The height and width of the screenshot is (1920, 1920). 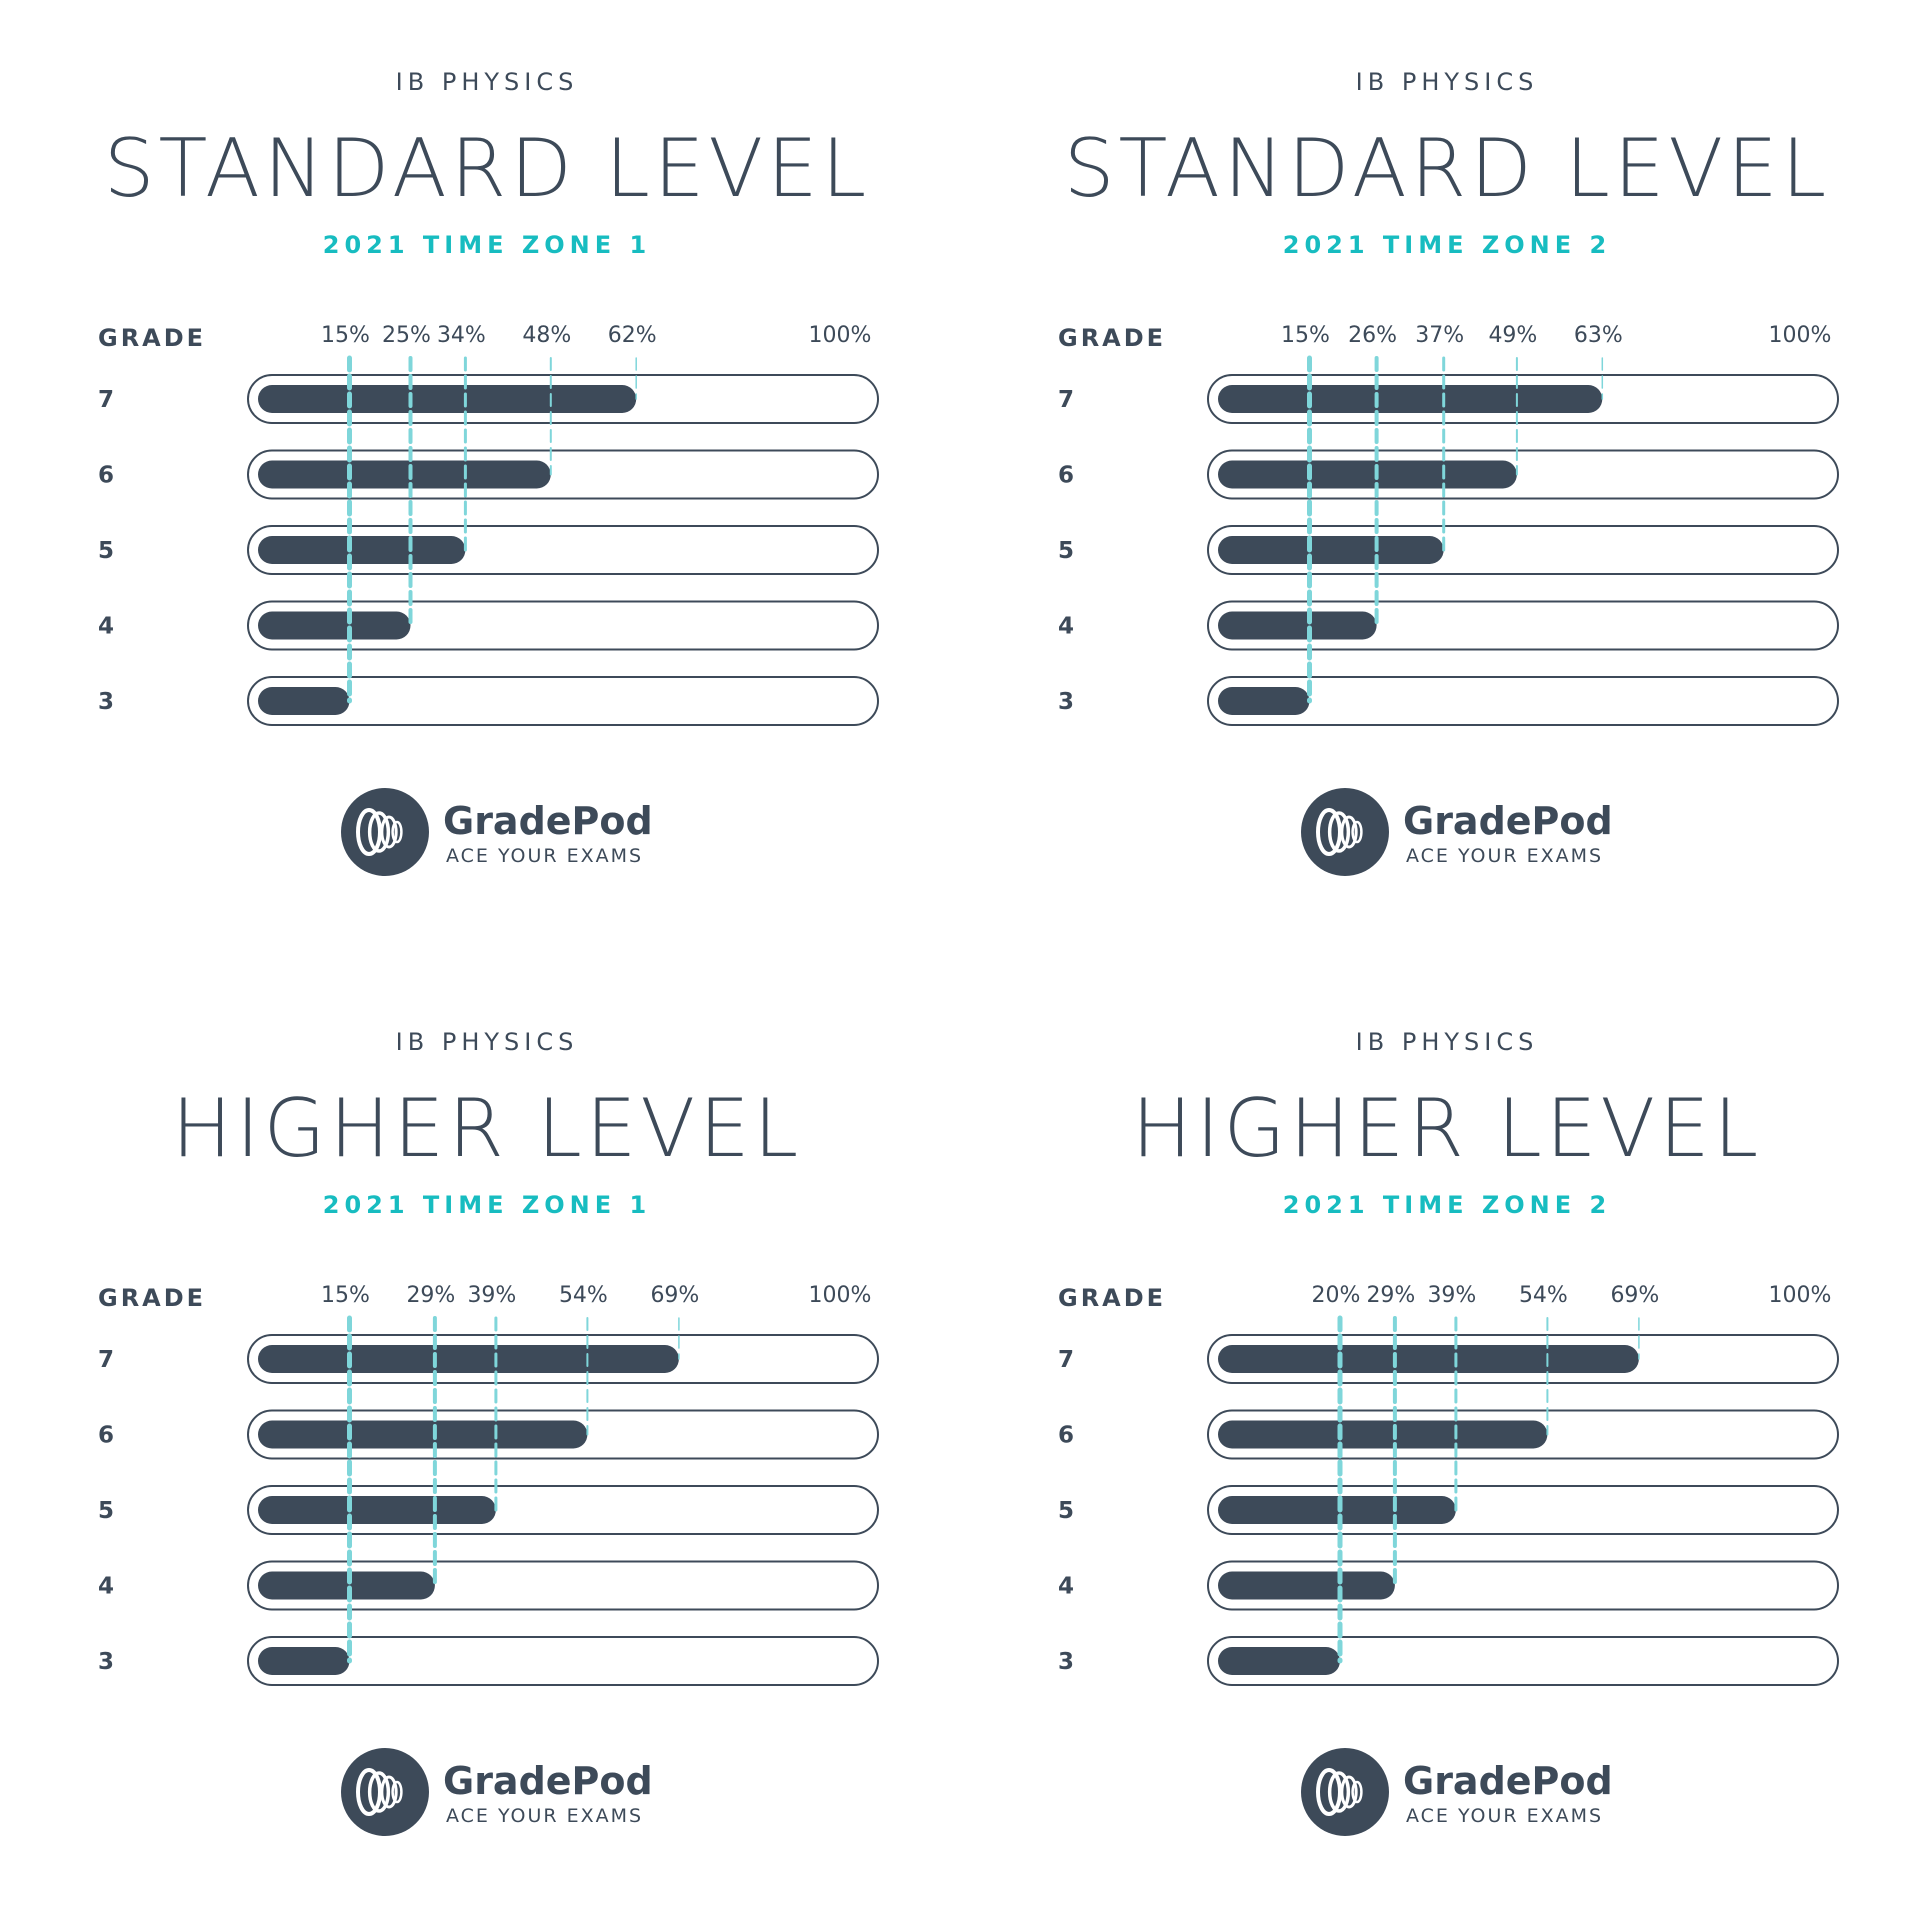 What do you see at coordinates (406, 335) in the screenshot?
I see `threshold-tick-label: 25%` at bounding box center [406, 335].